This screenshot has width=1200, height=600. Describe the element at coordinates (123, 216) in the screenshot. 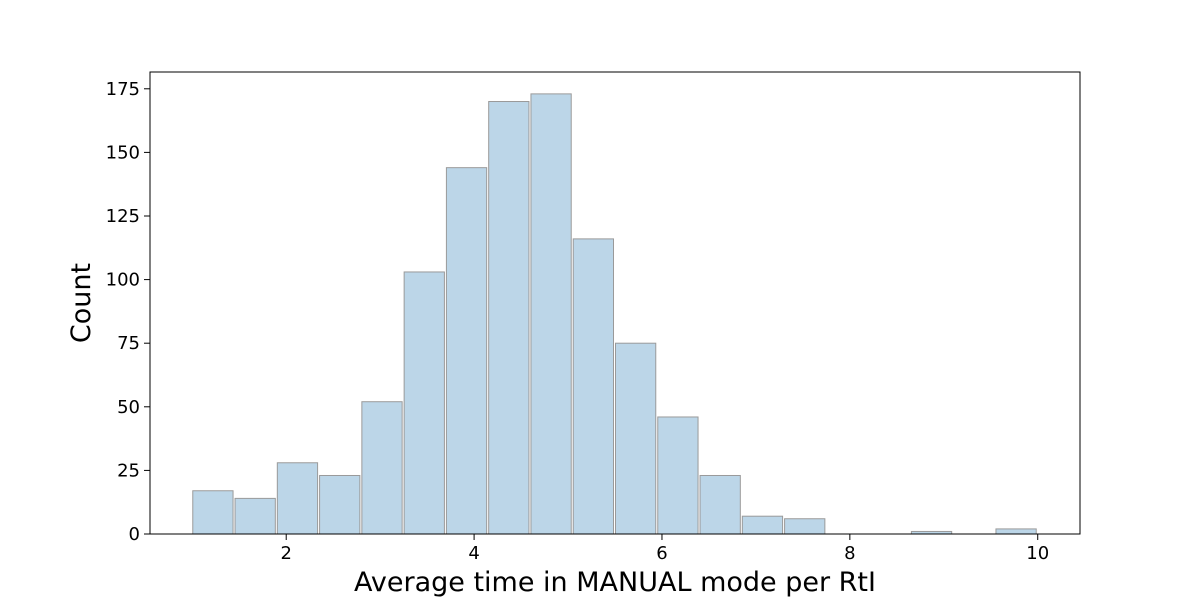

I see `y-tick-label: 125` at that location.